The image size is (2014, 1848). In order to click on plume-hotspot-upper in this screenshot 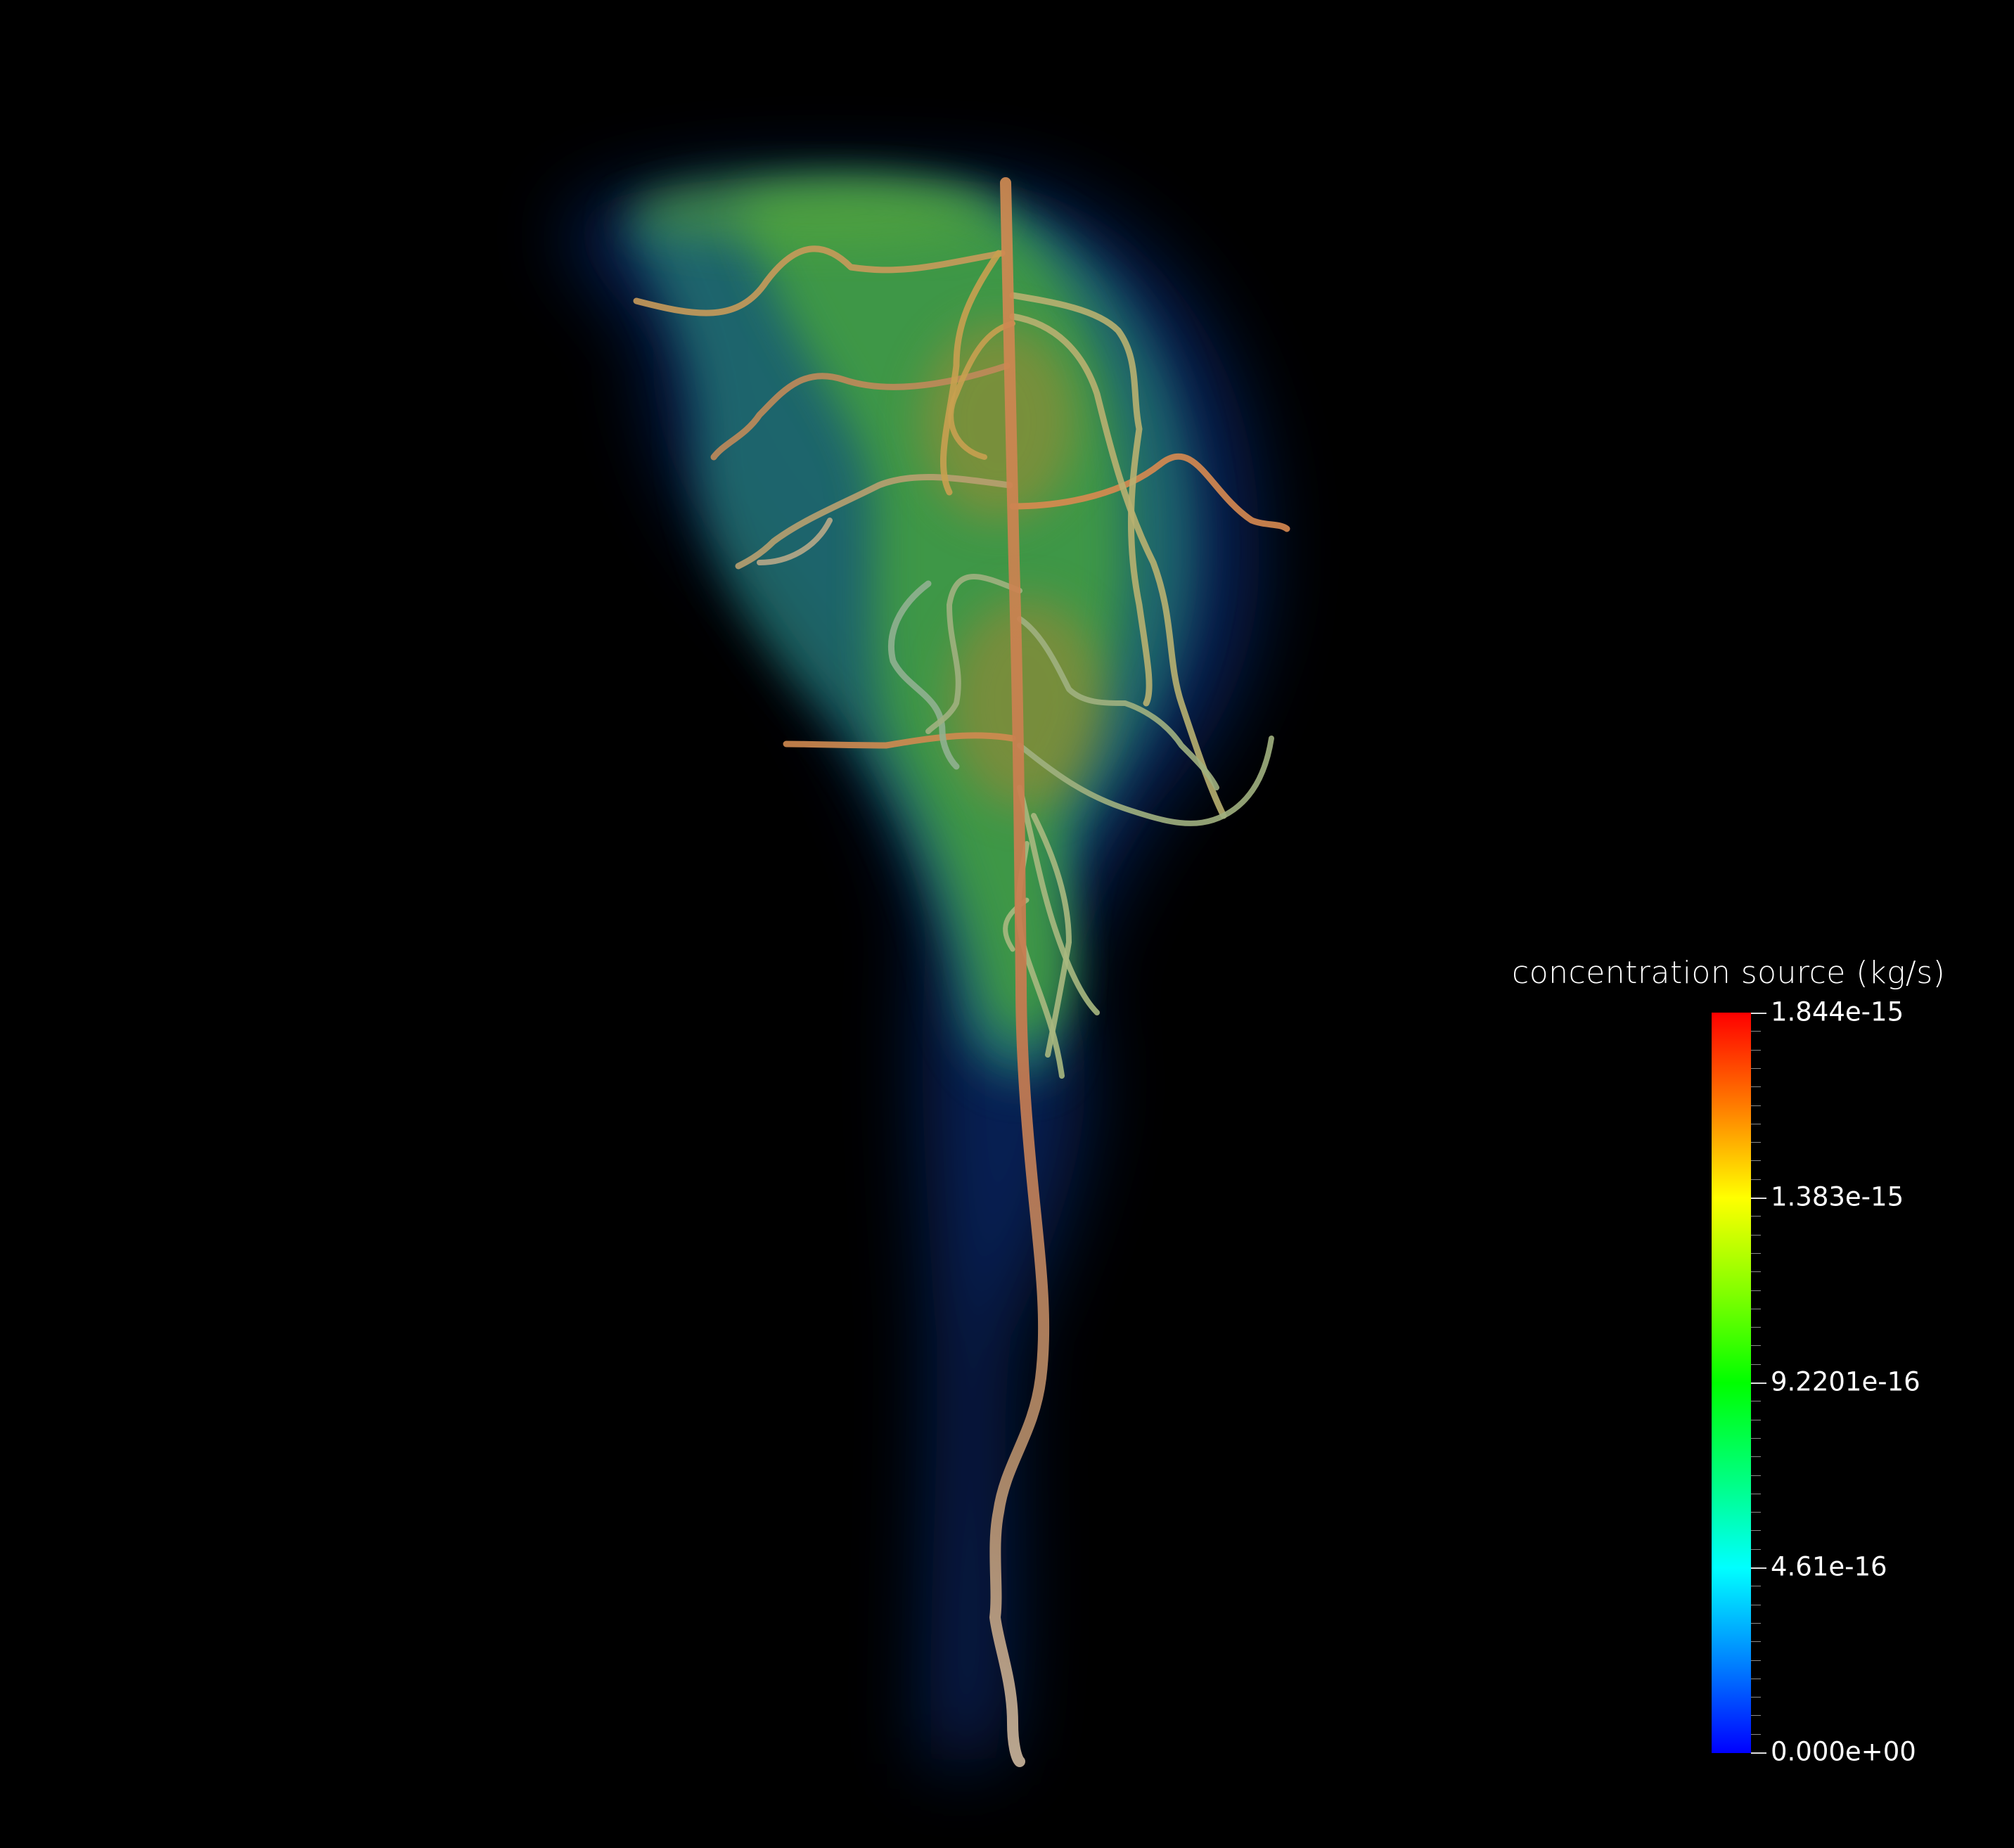, I will do `click(998, 421)`.